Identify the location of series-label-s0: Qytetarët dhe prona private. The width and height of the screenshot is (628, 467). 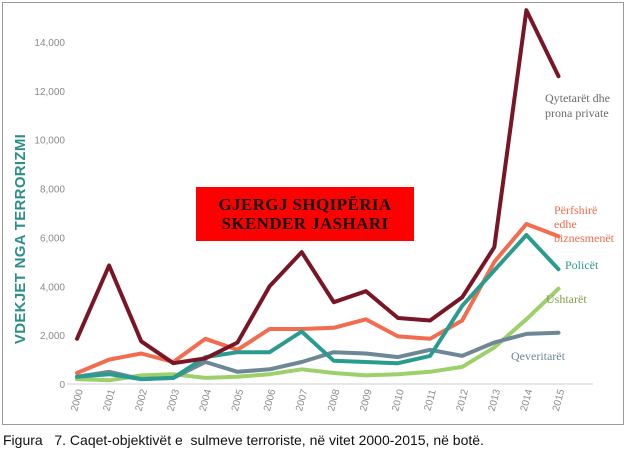
(577, 105).